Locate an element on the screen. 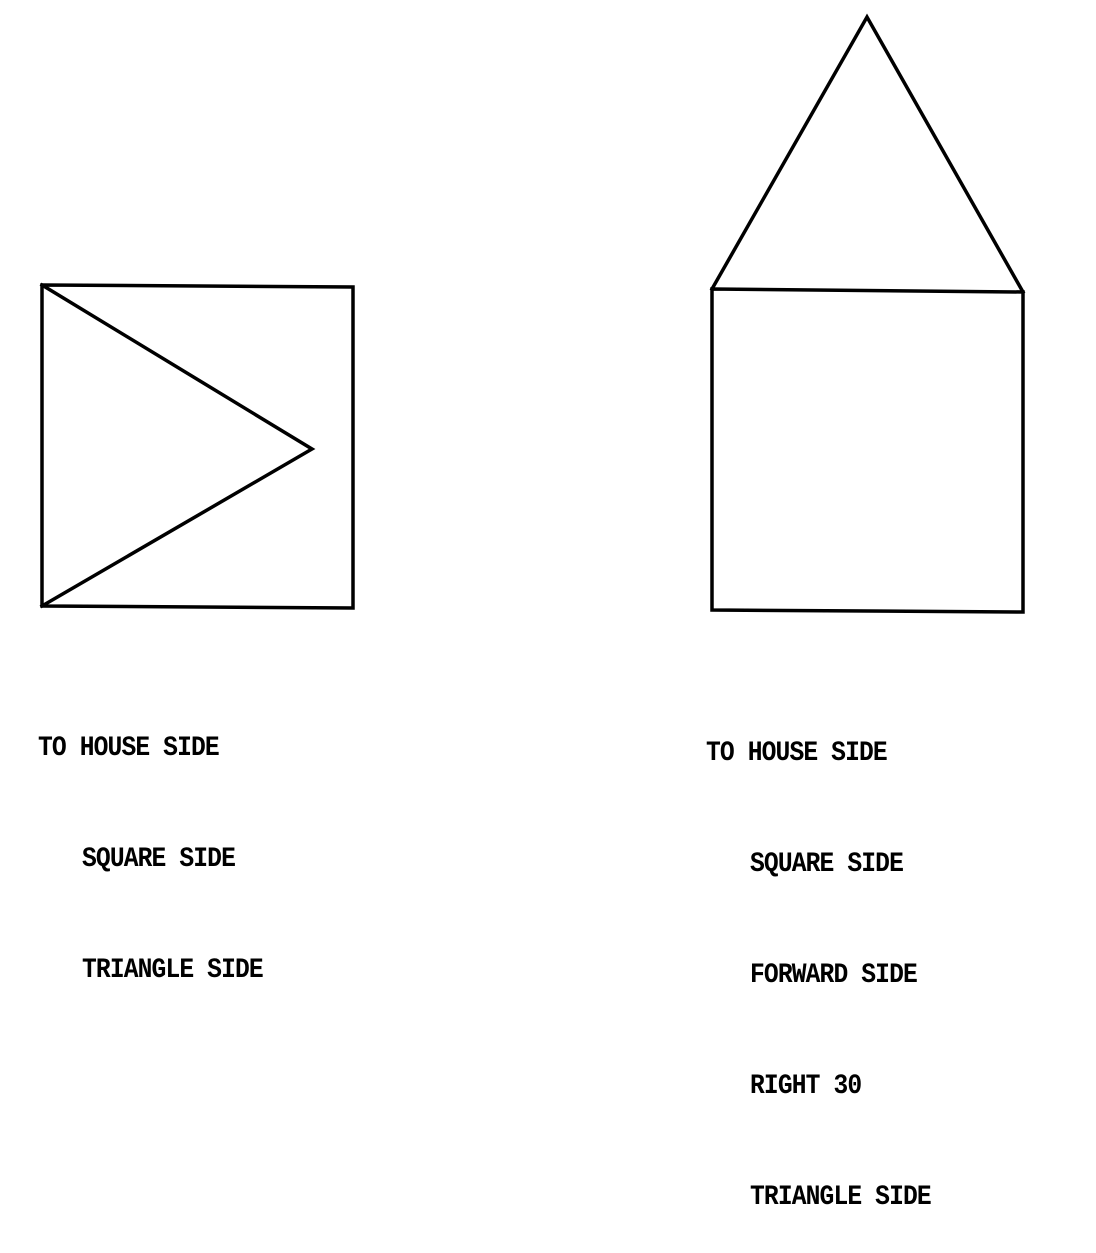 Image resolution: width=1096 pixels, height=1253 pixels. right-procedure-line: TRIANGLE SIDE is located at coordinates (841, 1197).